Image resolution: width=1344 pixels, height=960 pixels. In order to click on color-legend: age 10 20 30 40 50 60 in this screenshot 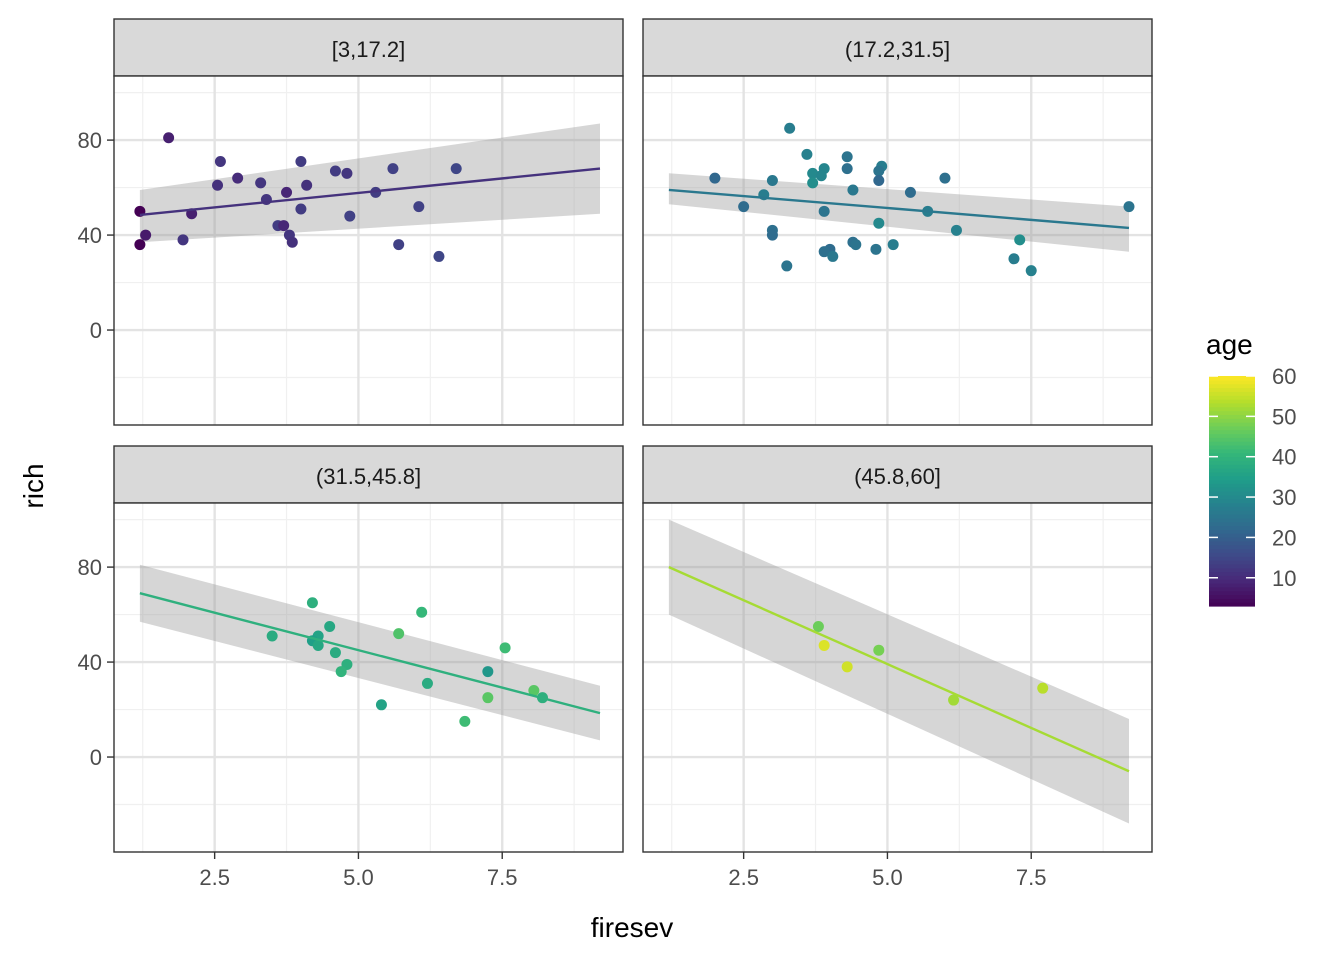, I will do `click(1251, 468)`.